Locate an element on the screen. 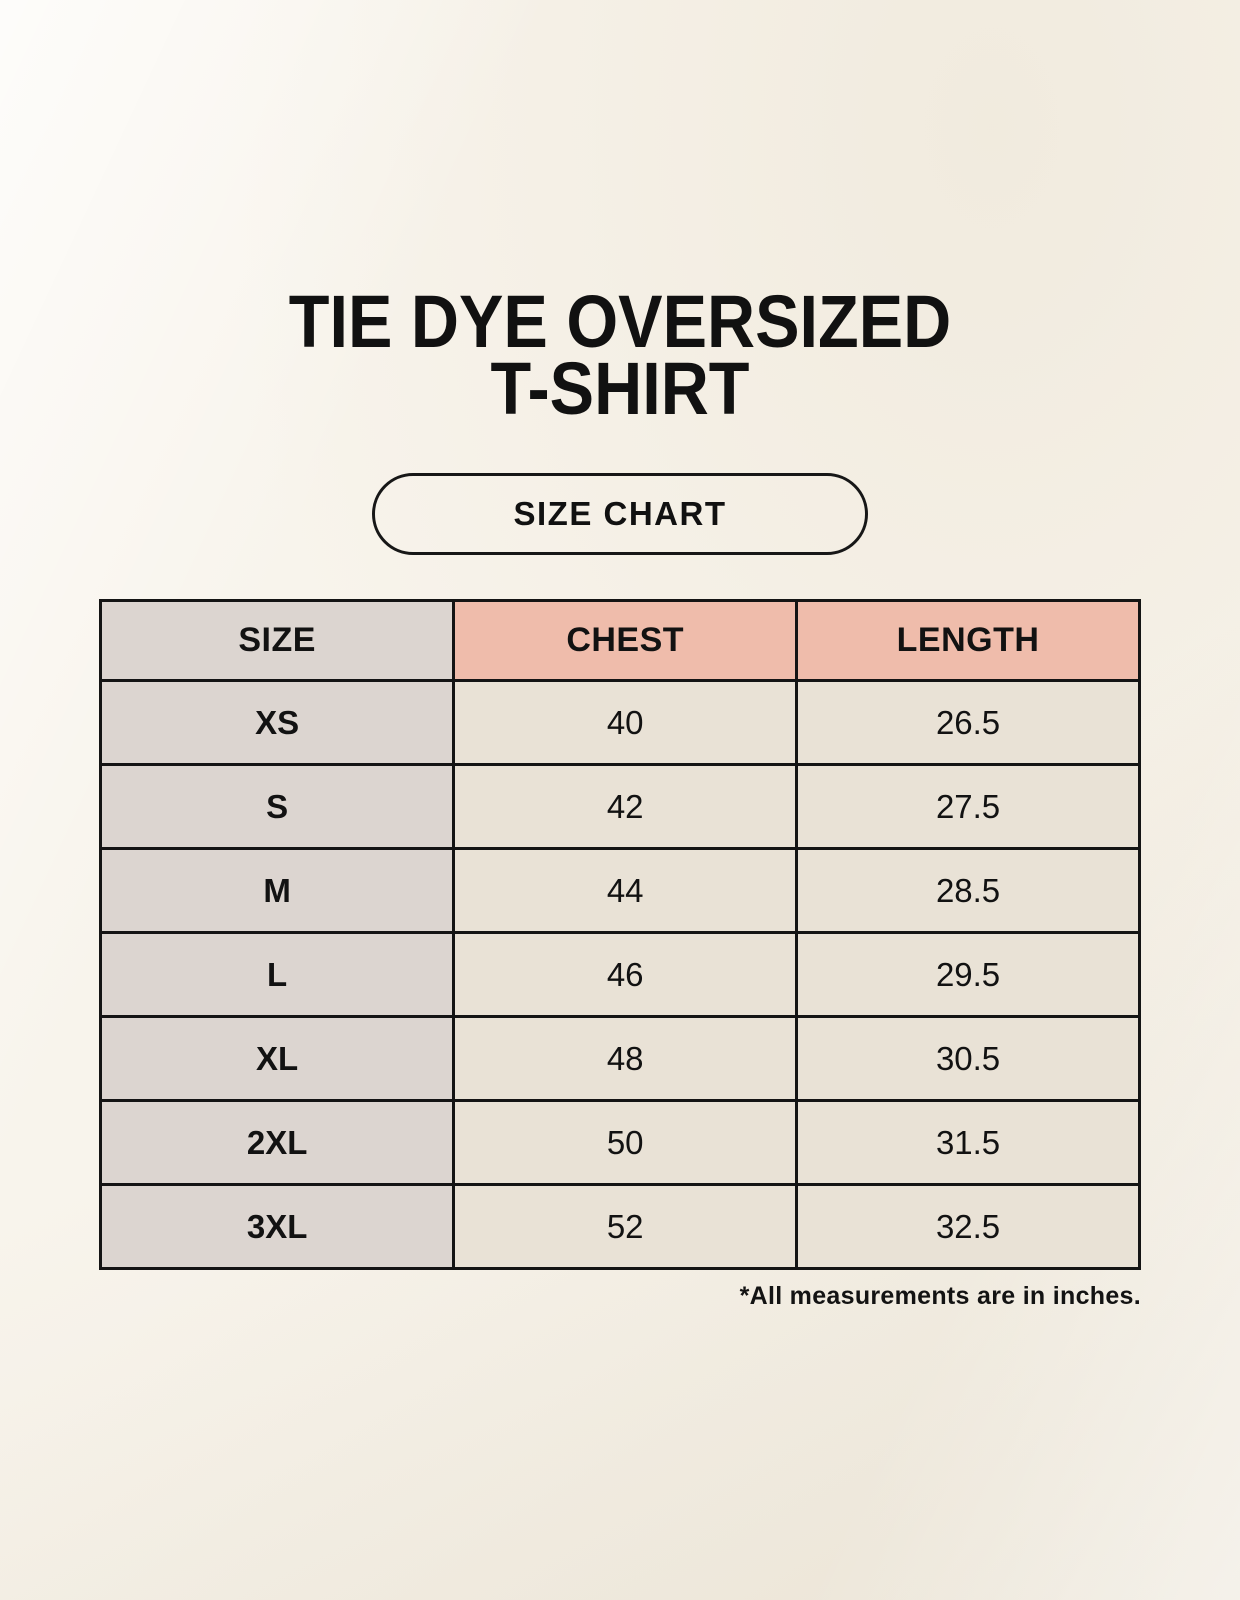 This screenshot has width=1240, height=1600. table-row: 3XL 52 32.5 is located at coordinates (619, 1226).